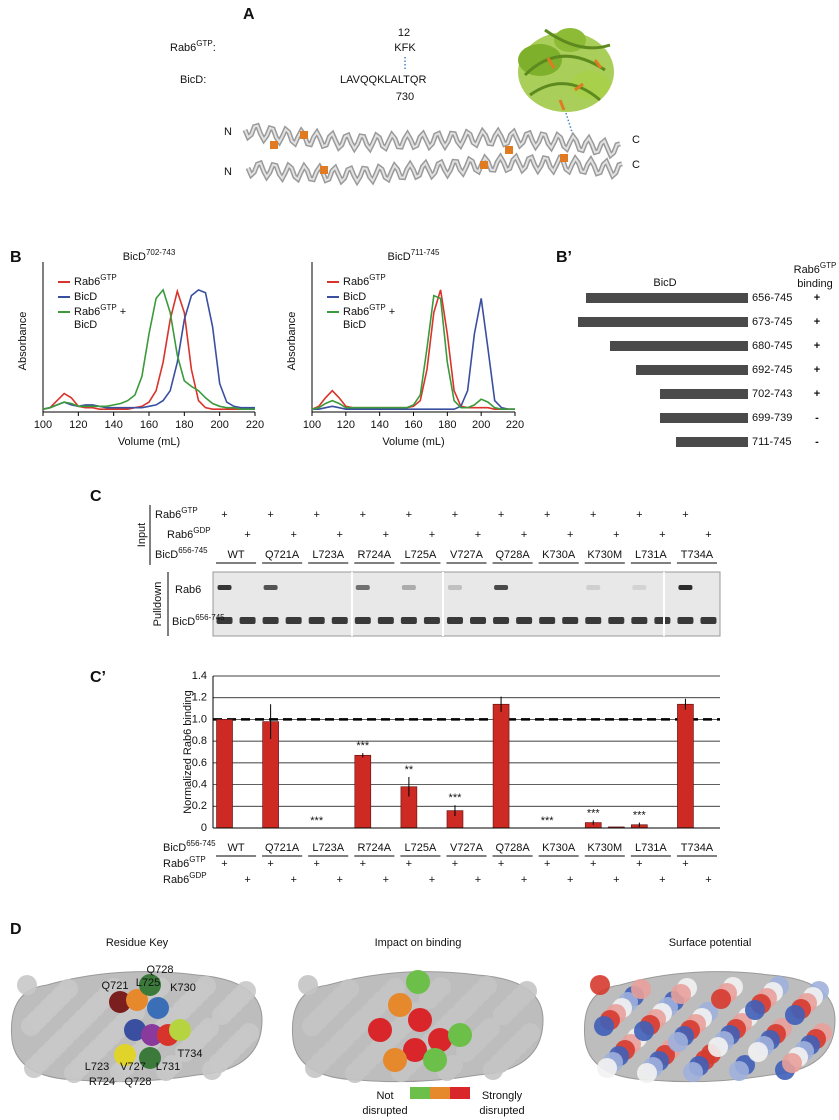 Image resolution: width=839 pixels, height=1120 pixels. What do you see at coordinates (199, 784) in the screenshot?
I see `y-tick-label: 0.4` at bounding box center [199, 784].